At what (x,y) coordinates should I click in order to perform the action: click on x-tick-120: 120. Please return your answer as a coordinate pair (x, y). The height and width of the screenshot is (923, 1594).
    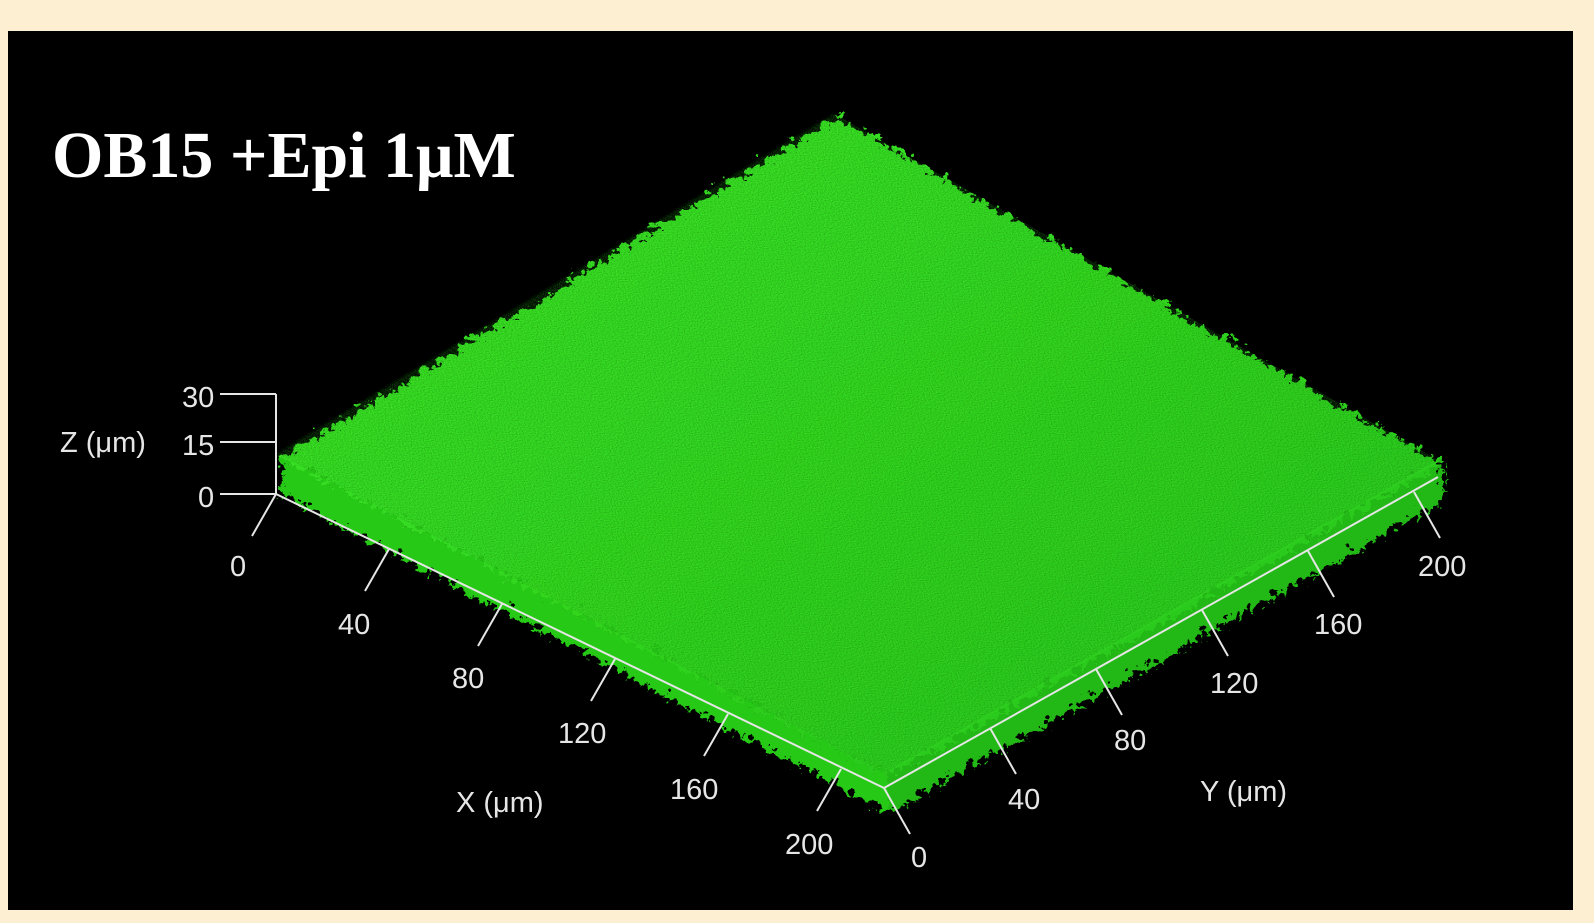
    Looking at the image, I should click on (582, 734).